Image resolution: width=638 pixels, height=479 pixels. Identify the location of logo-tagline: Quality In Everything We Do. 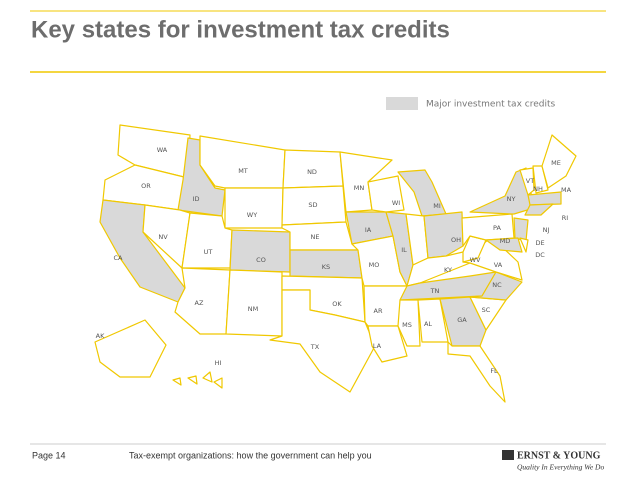
(560, 467).